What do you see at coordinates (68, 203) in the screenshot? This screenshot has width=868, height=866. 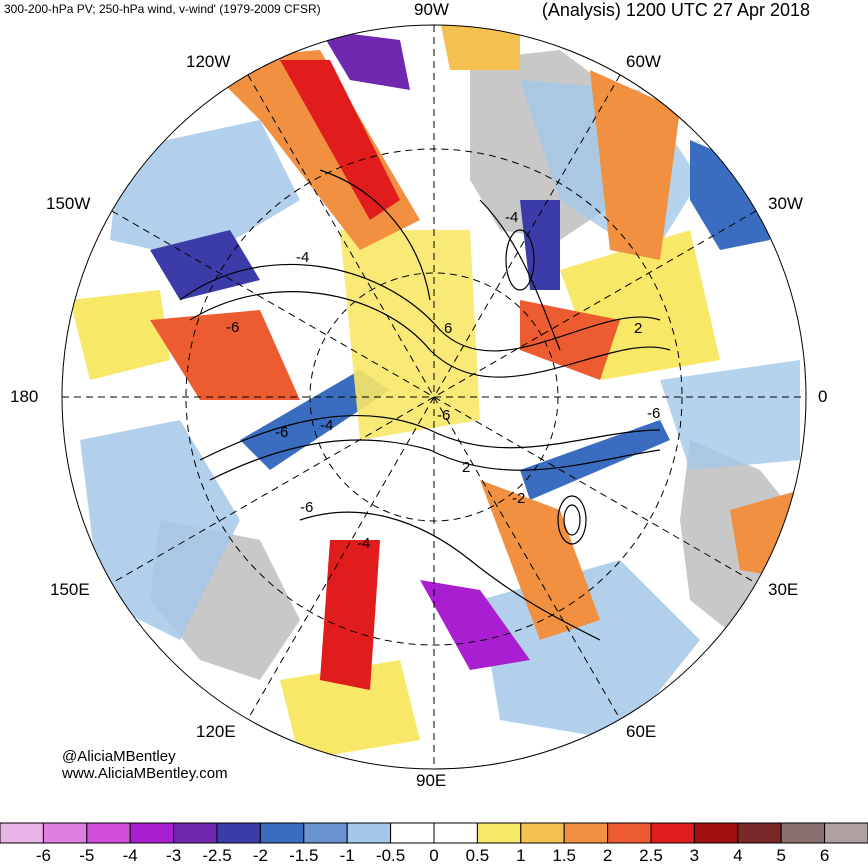 I see `lon-label-150w: 150W` at bounding box center [68, 203].